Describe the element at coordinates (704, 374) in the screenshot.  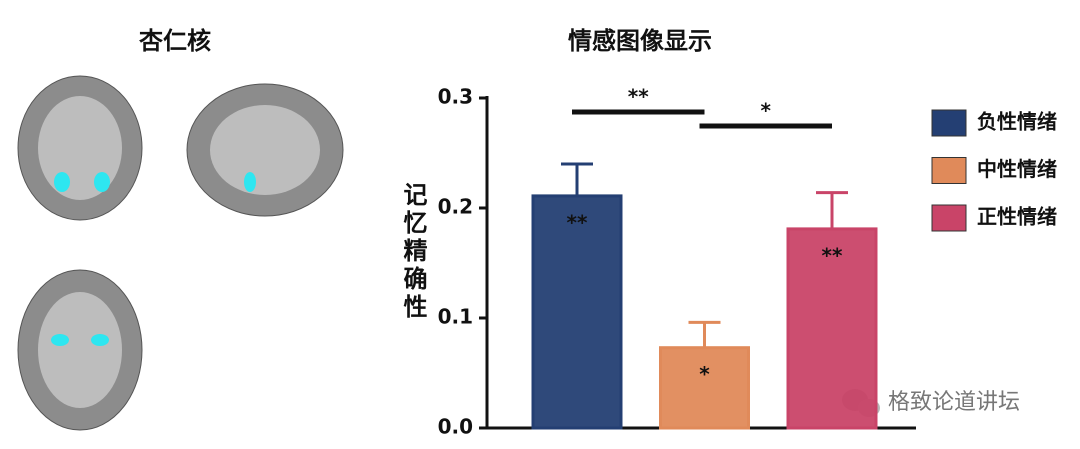
I see `bar-annotation: *` at that location.